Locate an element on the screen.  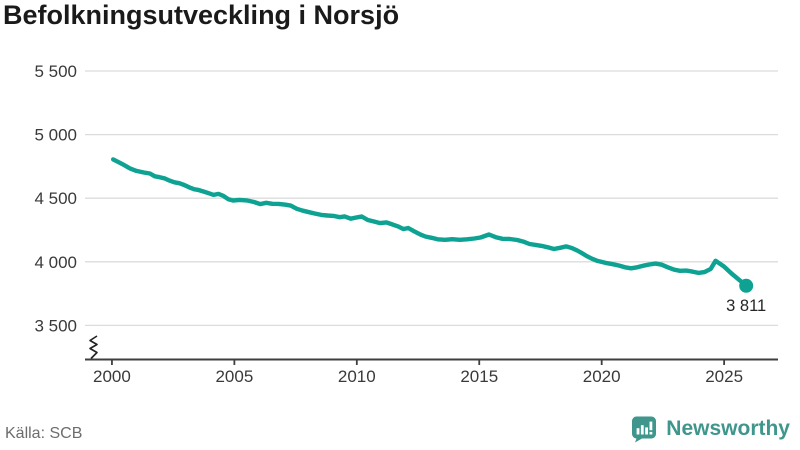
exclamation-stem is located at coordinates (651, 426).